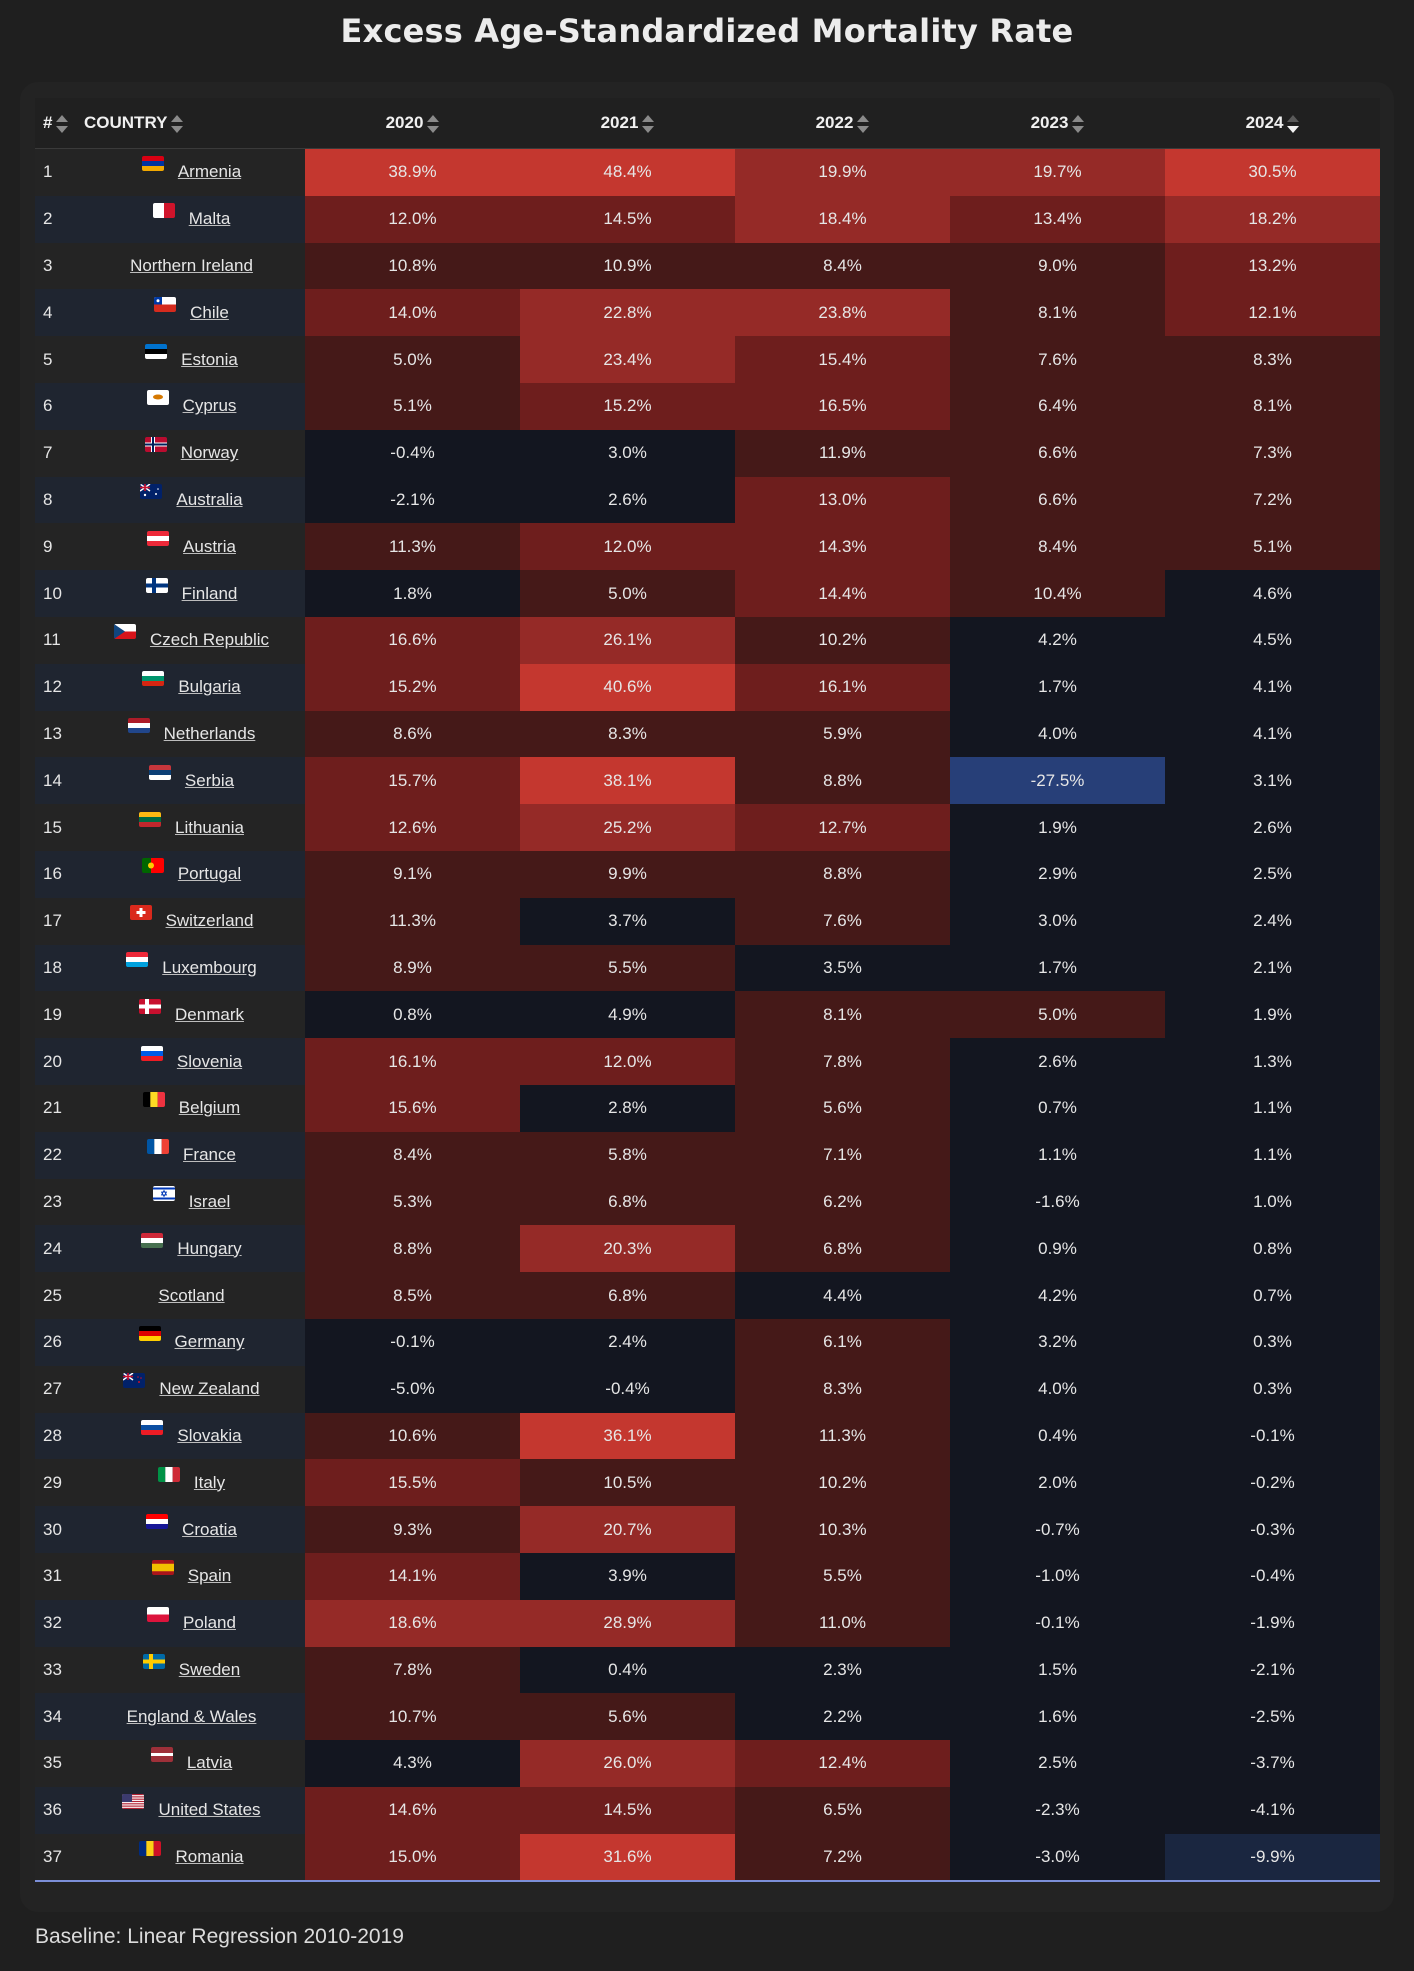 Image resolution: width=1414 pixels, height=1971 pixels. Describe the element at coordinates (209, 219) in the screenshot. I see `country-link: Malta` at that location.